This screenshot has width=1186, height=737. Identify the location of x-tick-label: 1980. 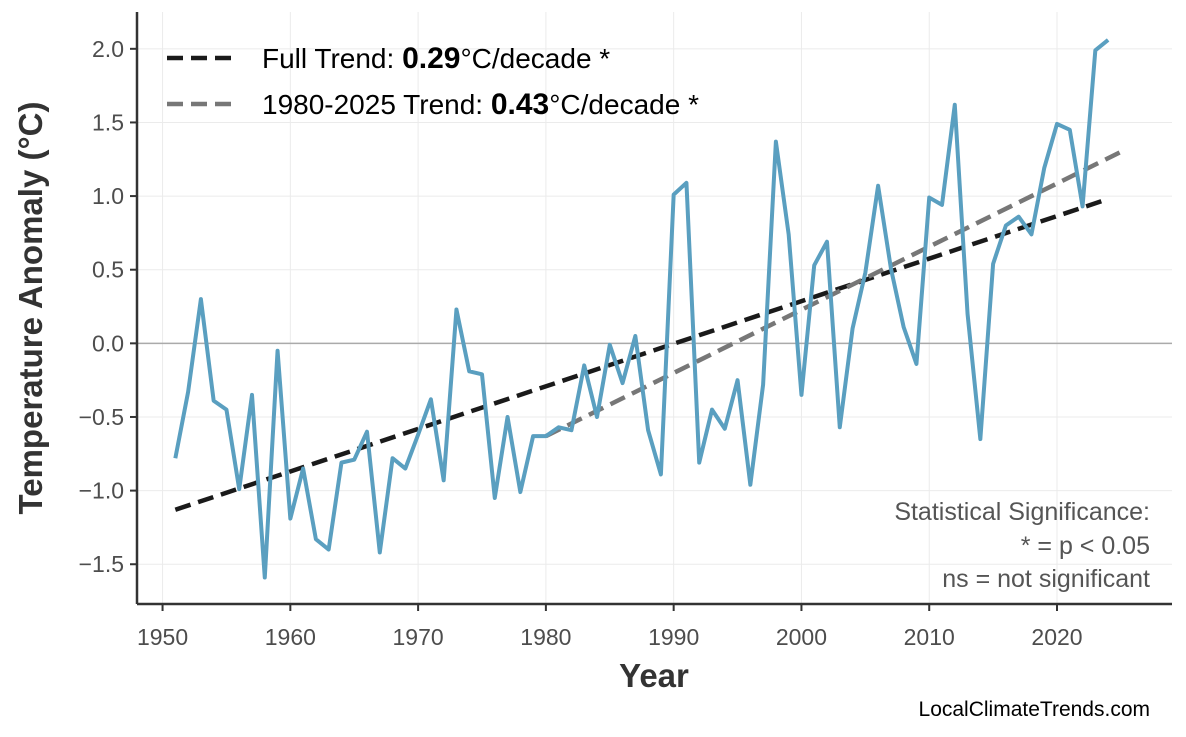
(545, 637).